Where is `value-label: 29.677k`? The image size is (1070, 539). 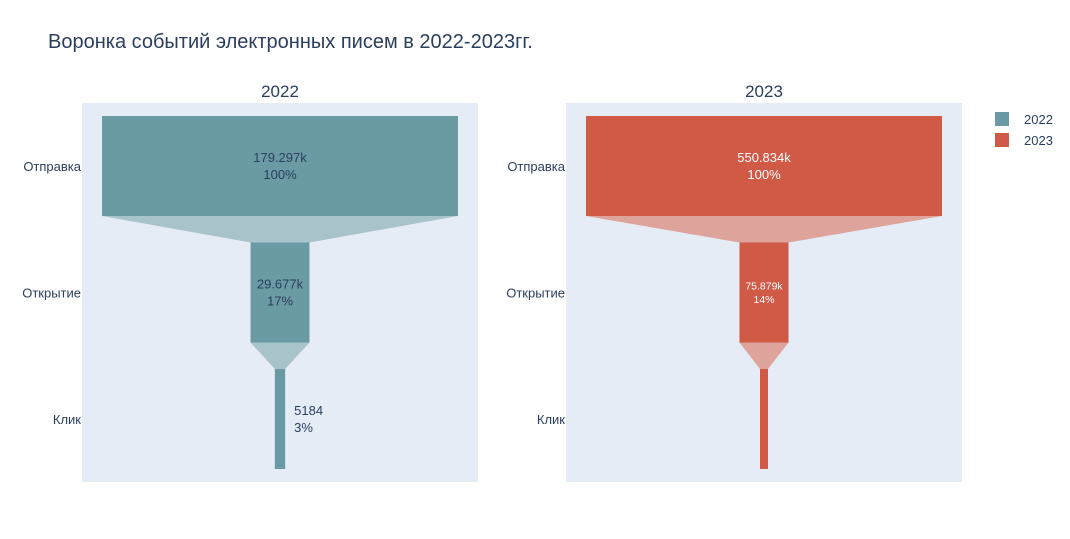
value-label: 29.677k is located at coordinates (280, 284).